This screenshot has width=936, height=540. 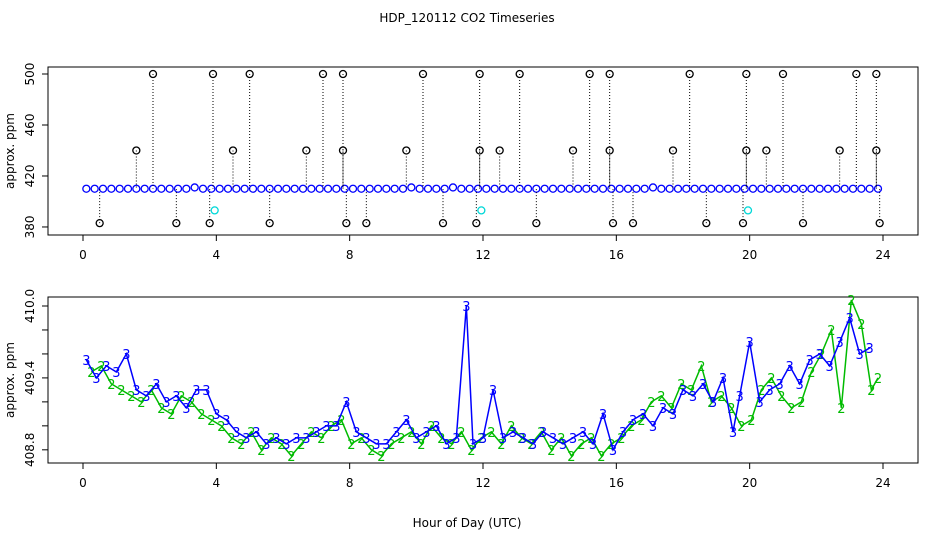 What do you see at coordinates (30, 176) in the screenshot?
I see `y-tick-label: 420` at bounding box center [30, 176].